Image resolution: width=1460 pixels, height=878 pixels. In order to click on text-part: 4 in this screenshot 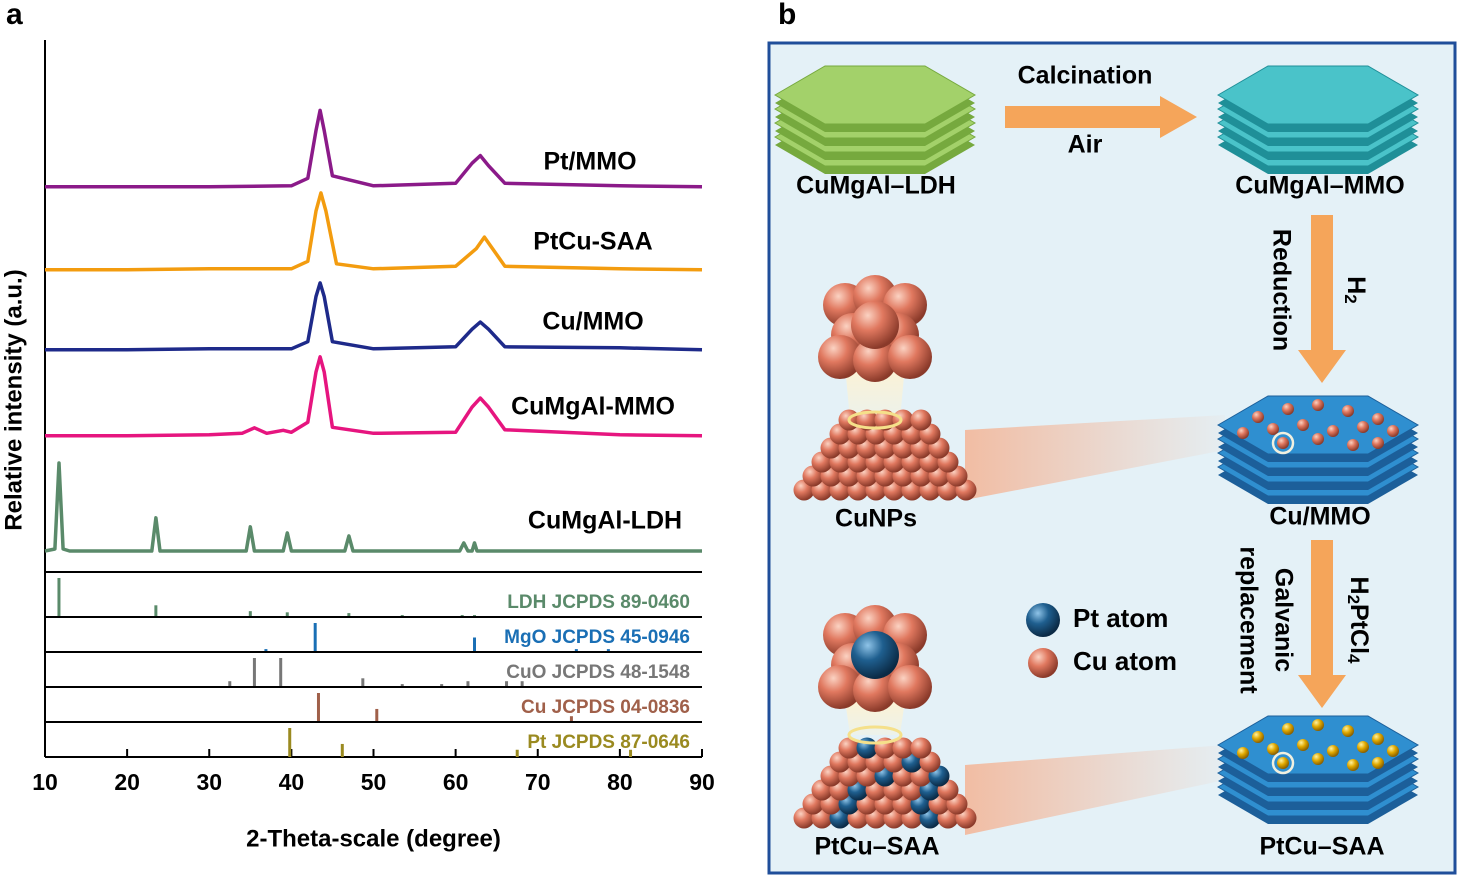, I will do `click(1353, 659)`.